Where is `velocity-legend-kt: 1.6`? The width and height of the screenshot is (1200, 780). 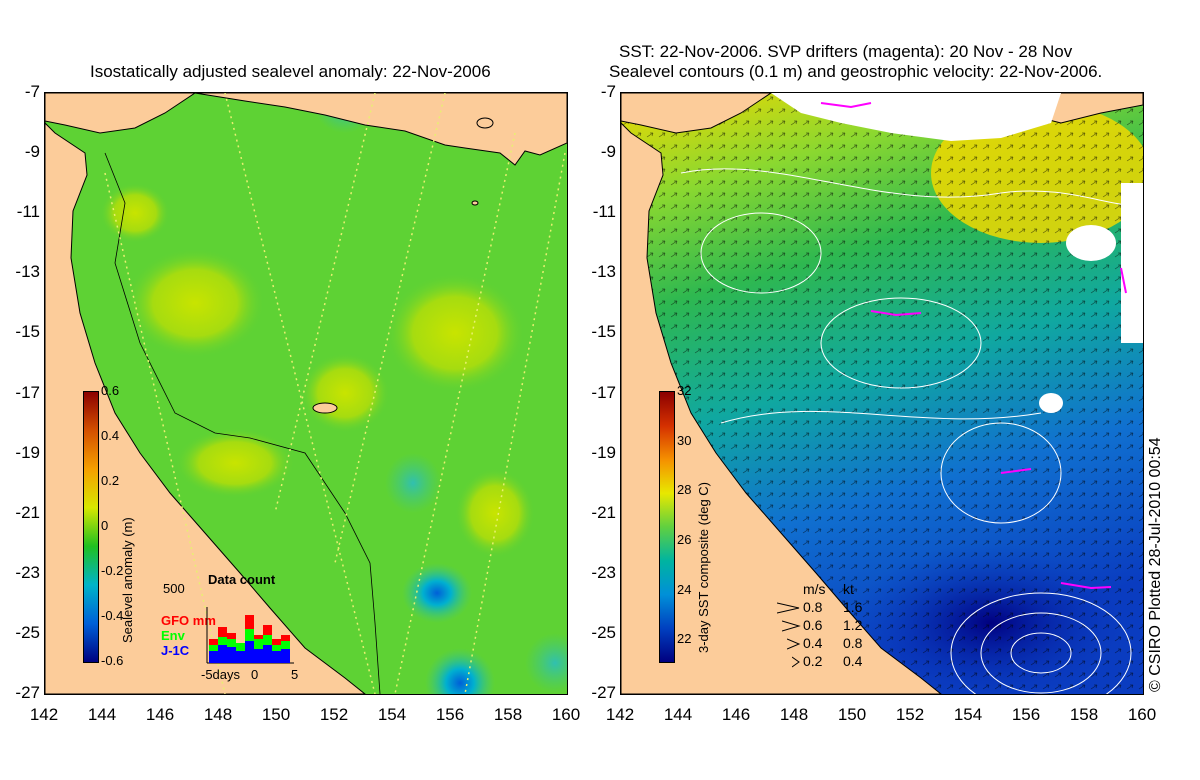
velocity-legend-kt: 1.6 is located at coordinates (853, 607).